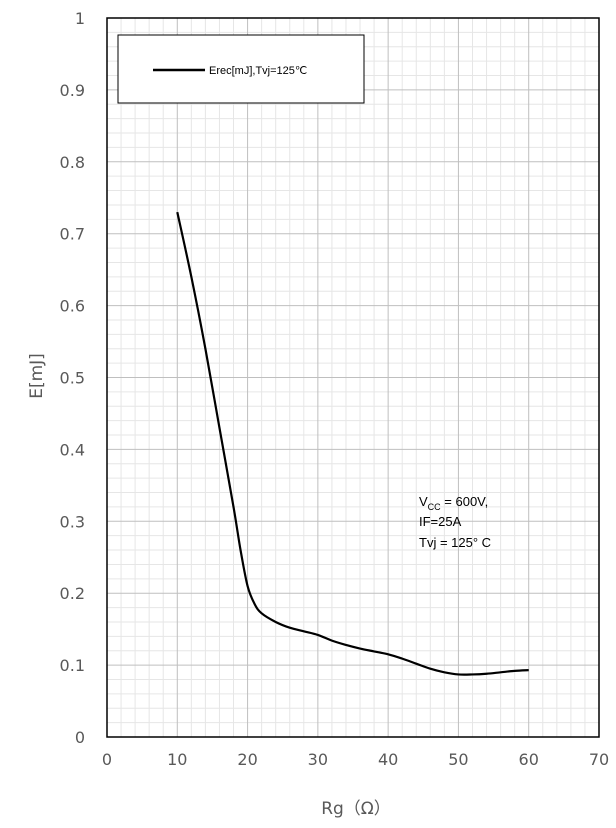 The height and width of the screenshot is (828, 616). I want to click on annotation-vcc-sub: CC, so click(434, 507).